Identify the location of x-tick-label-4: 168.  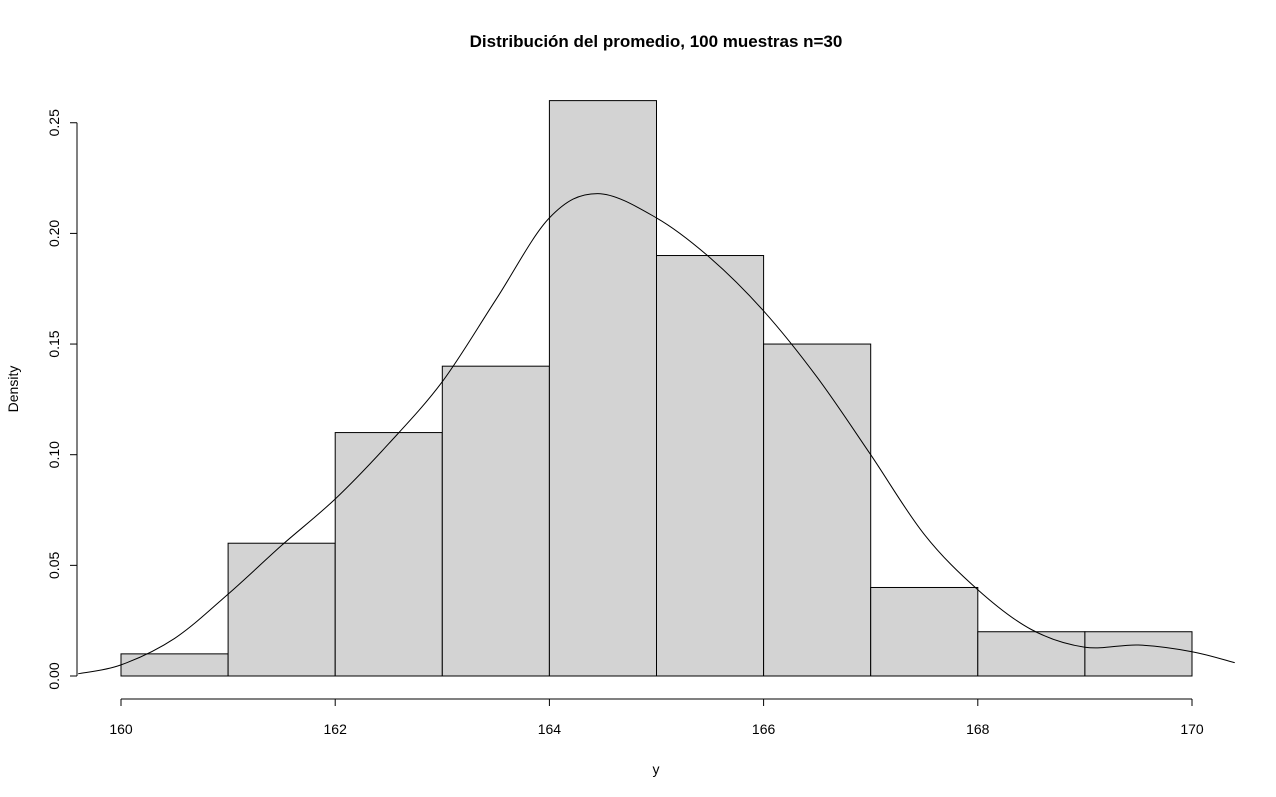
(978, 729).